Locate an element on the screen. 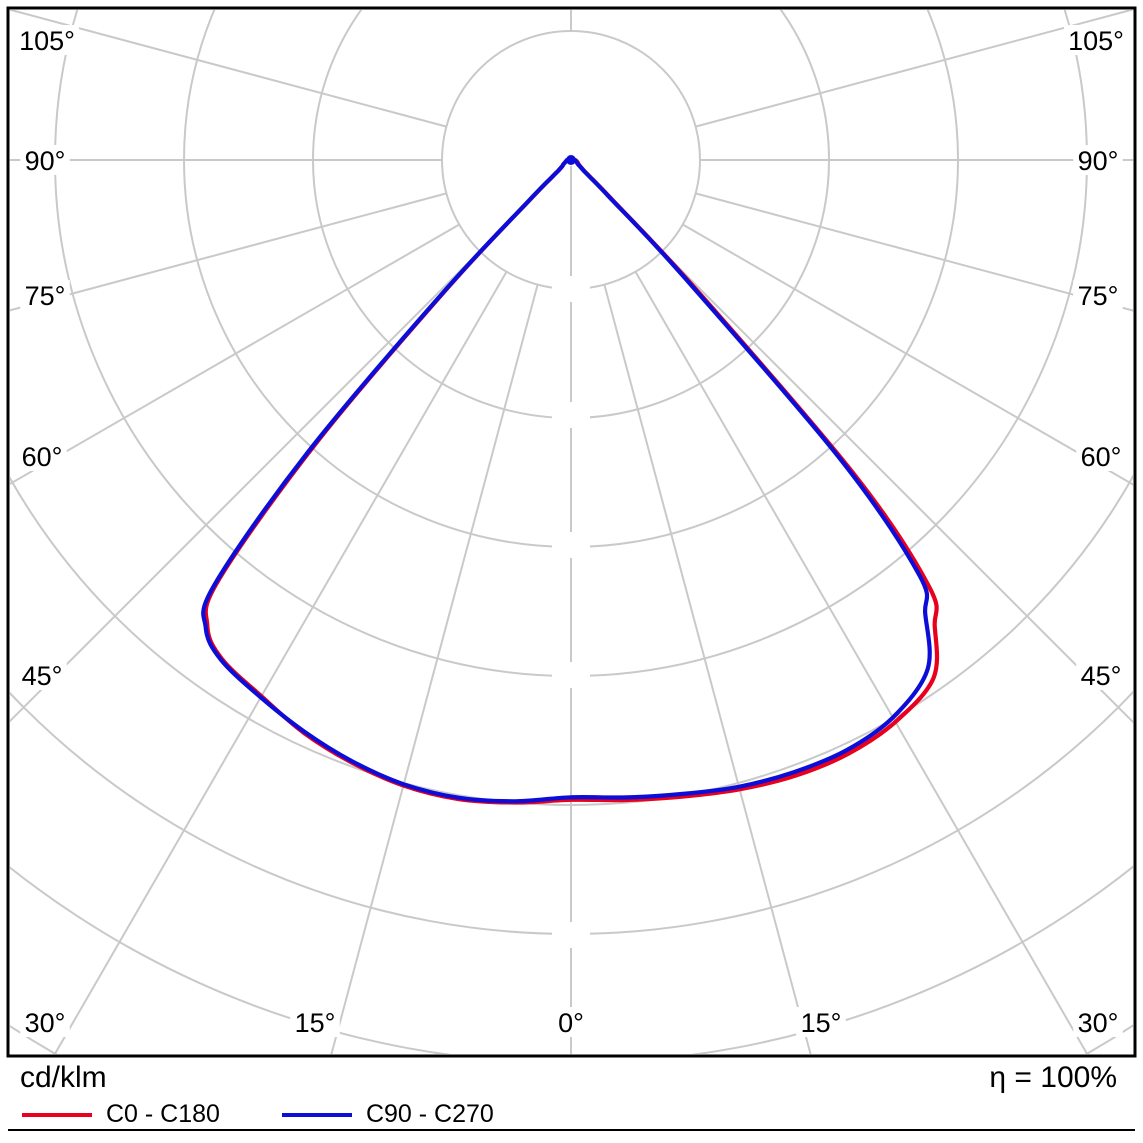 The width and height of the screenshot is (1143, 1143). legend-line-c90-c270-icon is located at coordinates (316, 1114).